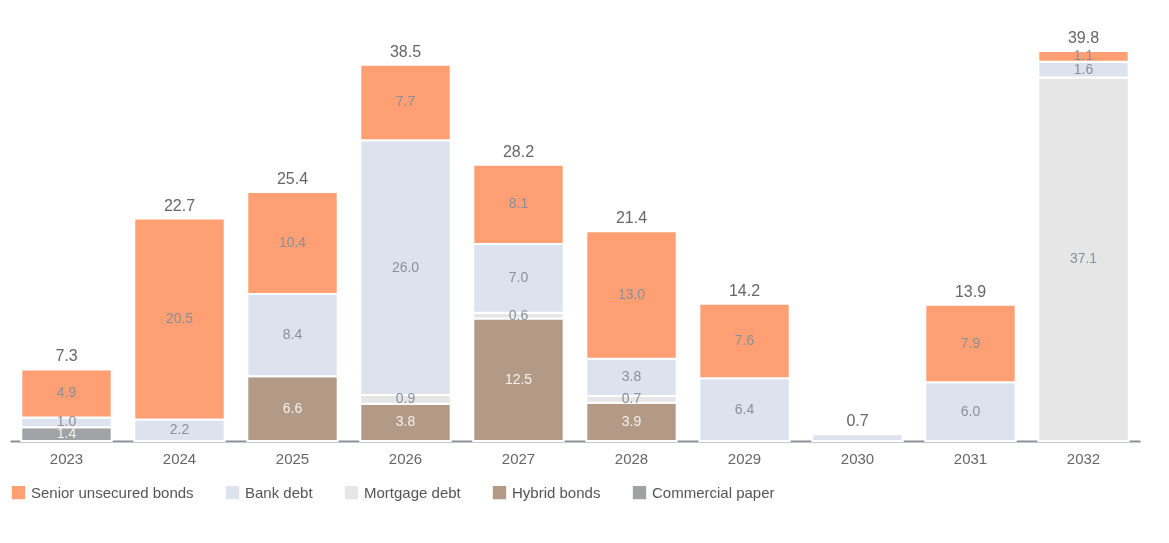  I want to click on x-tick-label: 2030, so click(857, 458).